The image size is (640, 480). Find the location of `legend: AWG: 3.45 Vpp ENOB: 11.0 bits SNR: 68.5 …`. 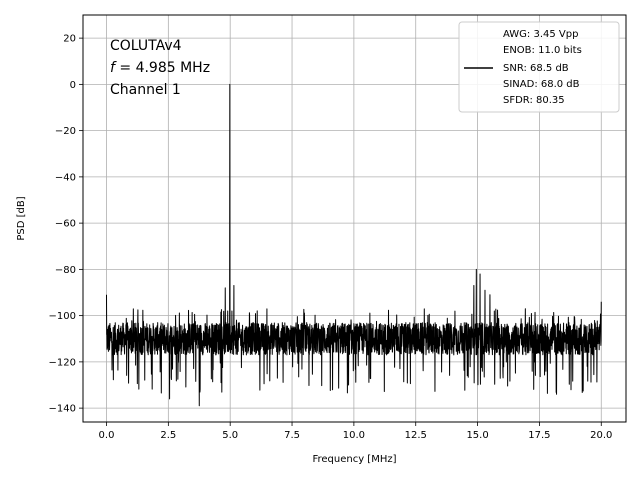

legend: AWG: 3.45 Vpp ENOB: 11.0 bits SNR: 68.5 … is located at coordinates (539, 67).